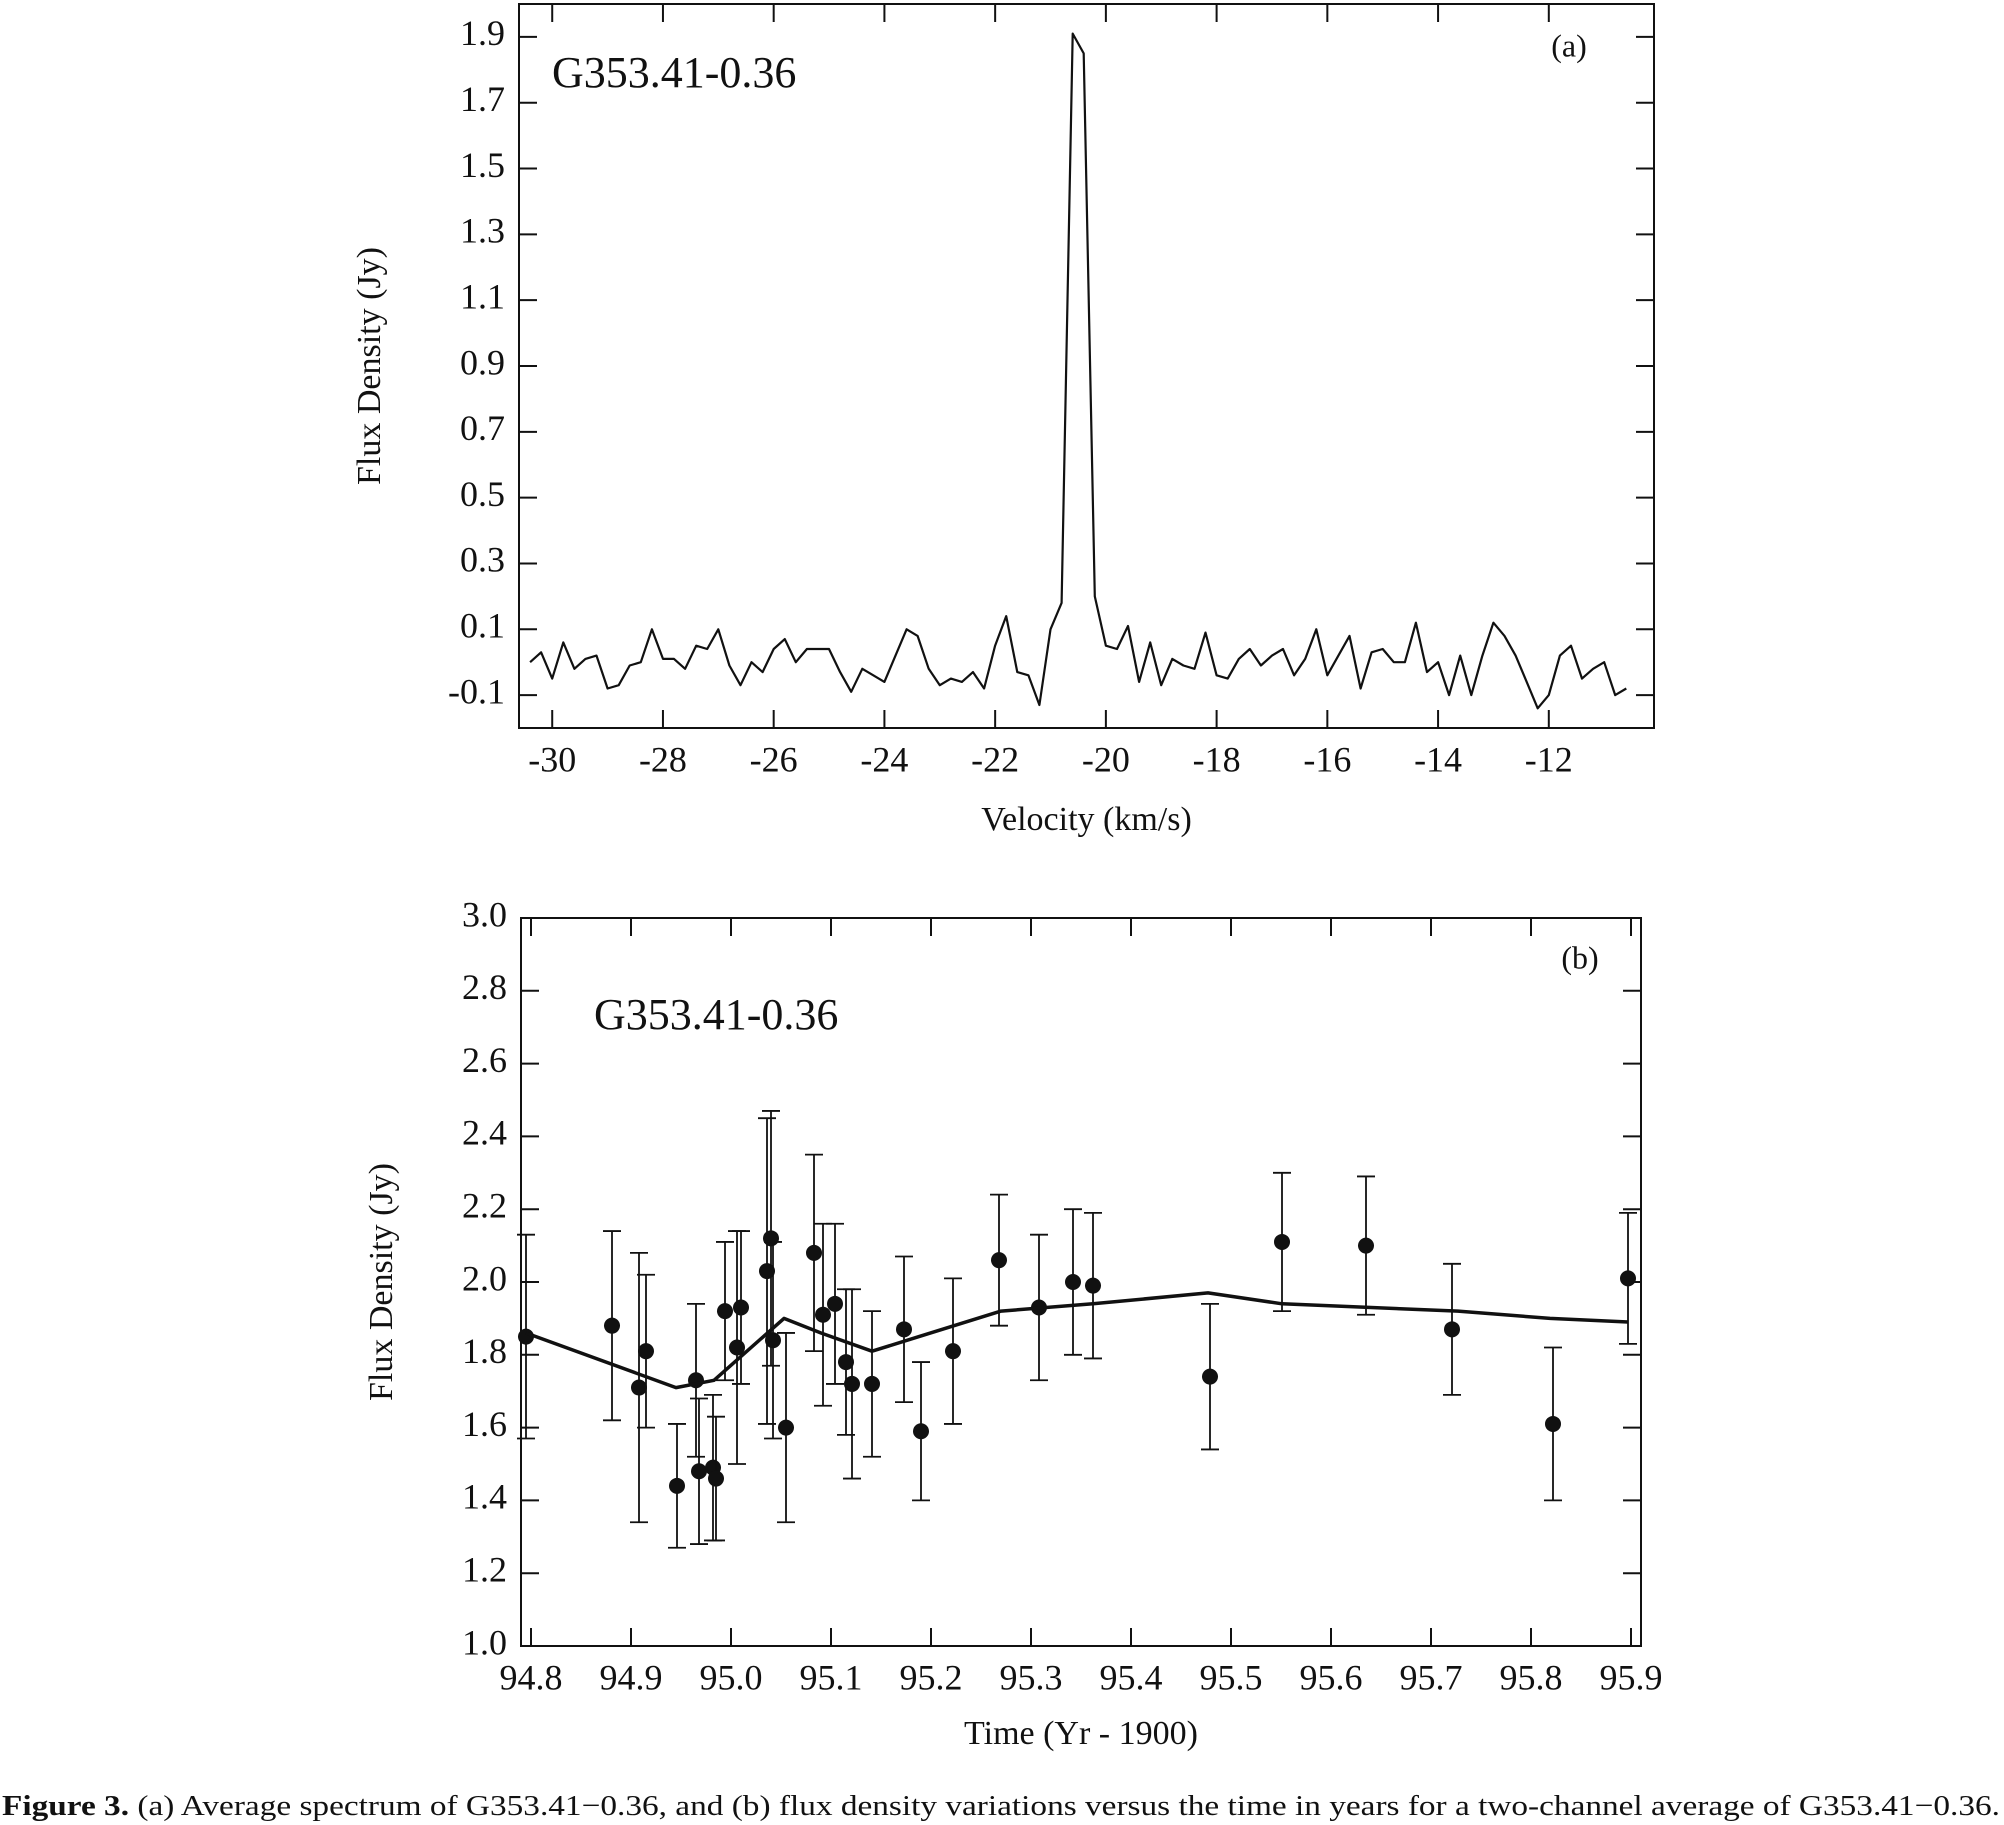 This screenshot has width=2004, height=1825. I want to click on x-axis-label: Velocity (km/s), so click(1086, 819).